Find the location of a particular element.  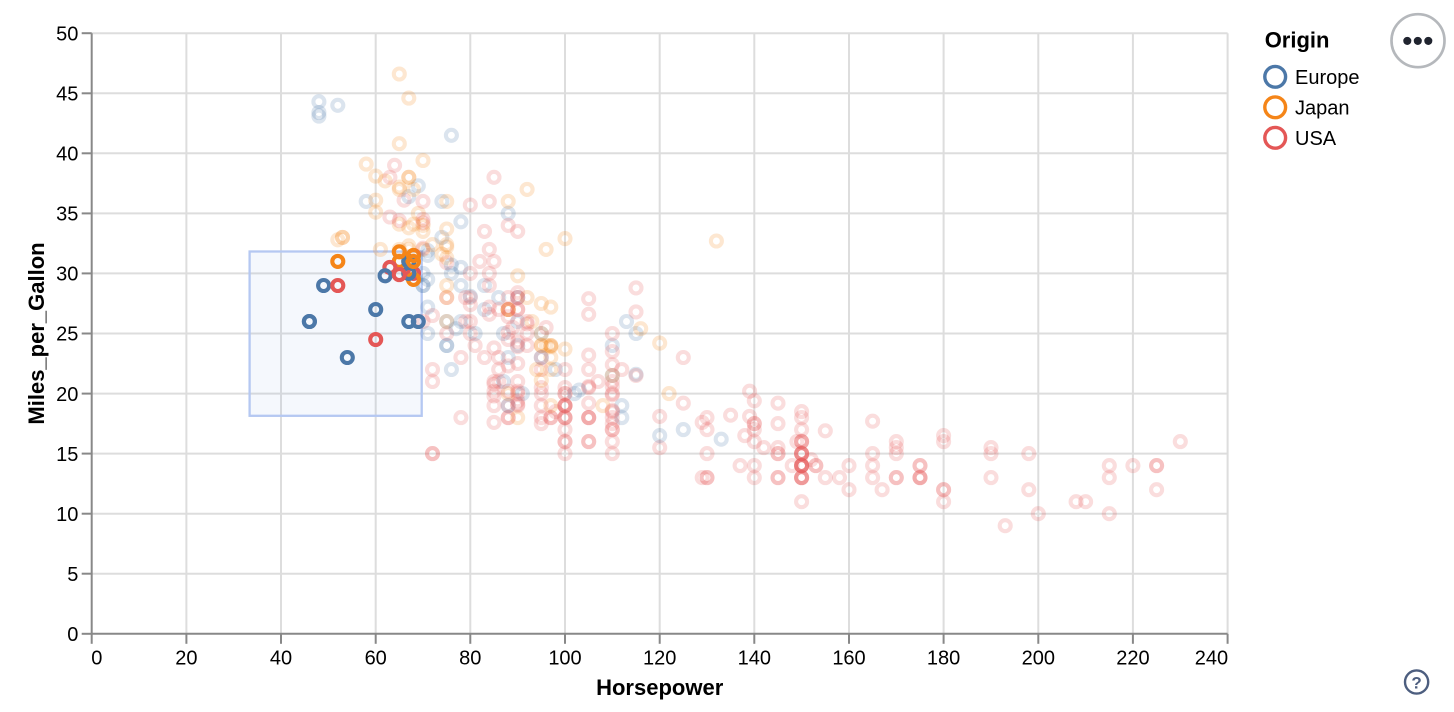

svg-text: Horsepower is located at coordinates (660, 687).